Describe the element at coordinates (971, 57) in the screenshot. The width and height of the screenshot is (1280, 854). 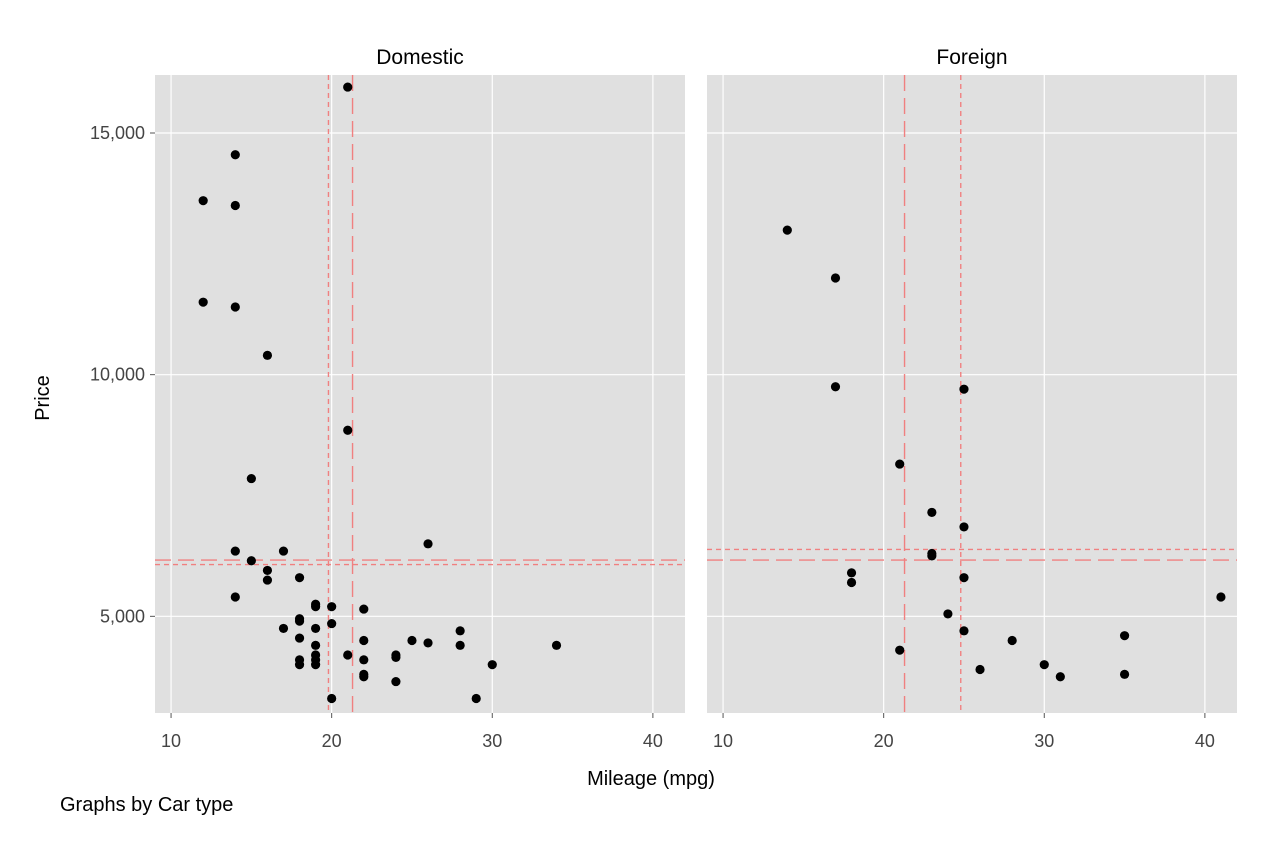
I see `panel-title: Foreign` at that location.